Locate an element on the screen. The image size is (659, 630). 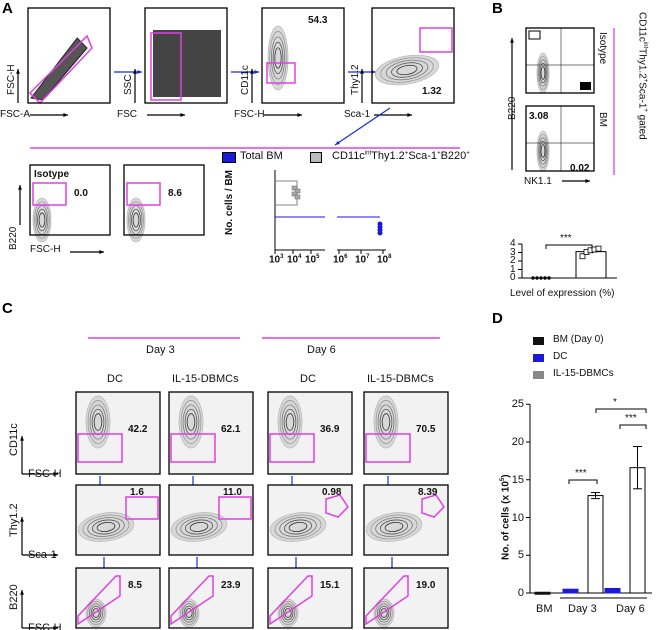
b-ytick-label: 3 is located at coordinates (513, 252).